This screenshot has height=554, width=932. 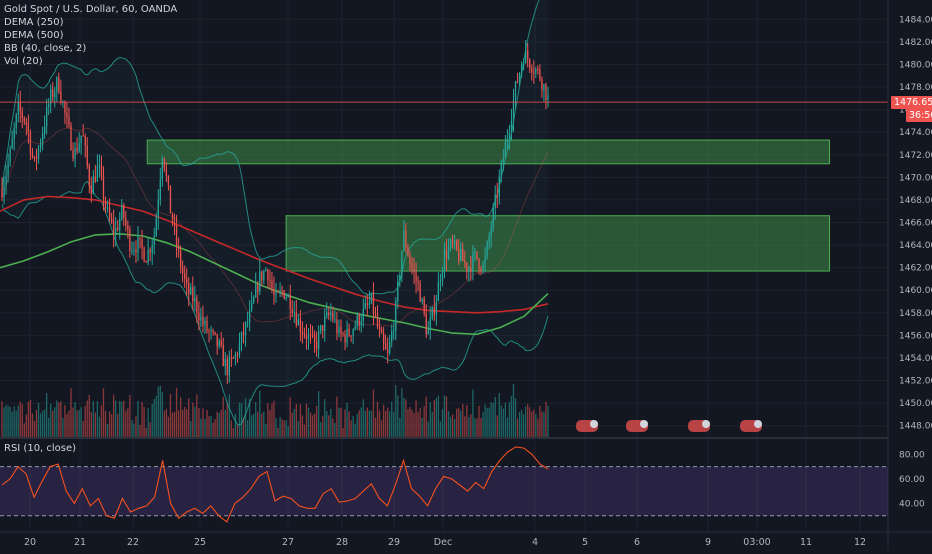 What do you see at coordinates (915, 382) in the screenshot?
I see `price-tick-label: 1452.000` at bounding box center [915, 382].